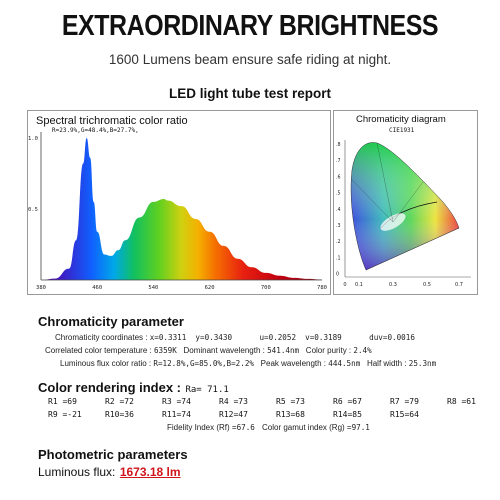 The image size is (500, 500). What do you see at coordinates (283, 350) in the screenshot?
I see `dominant-wavelength-value: 541.4nm` at bounding box center [283, 350].